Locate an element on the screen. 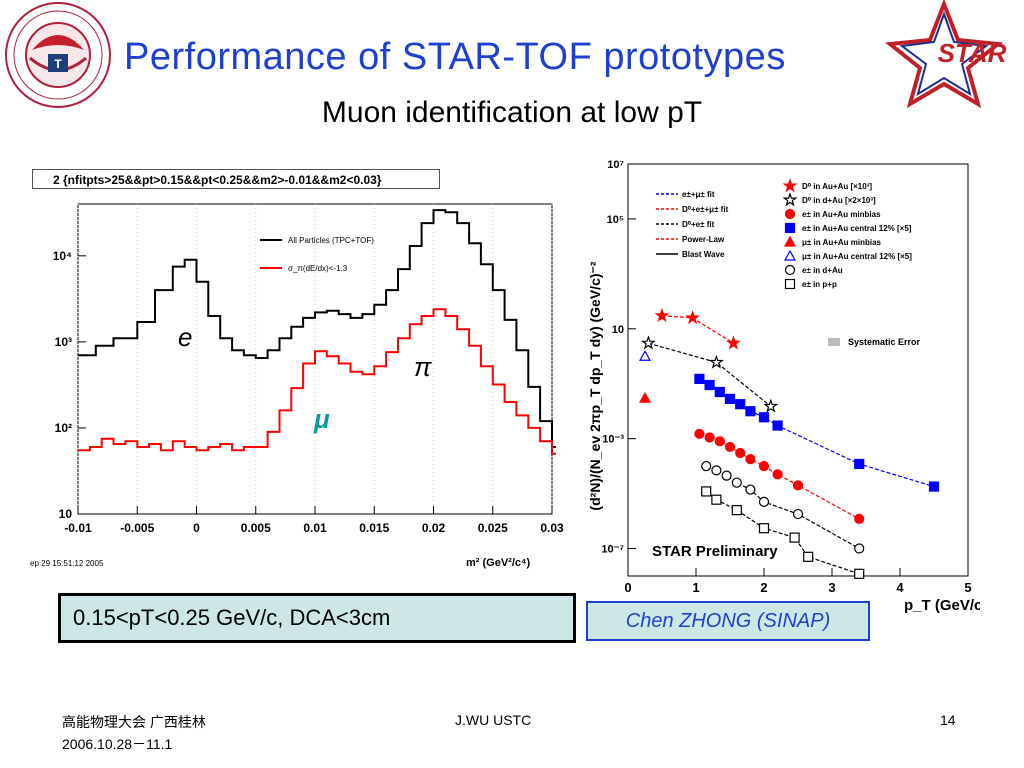  spec-x-tick-label: 3 is located at coordinates (831, 587).